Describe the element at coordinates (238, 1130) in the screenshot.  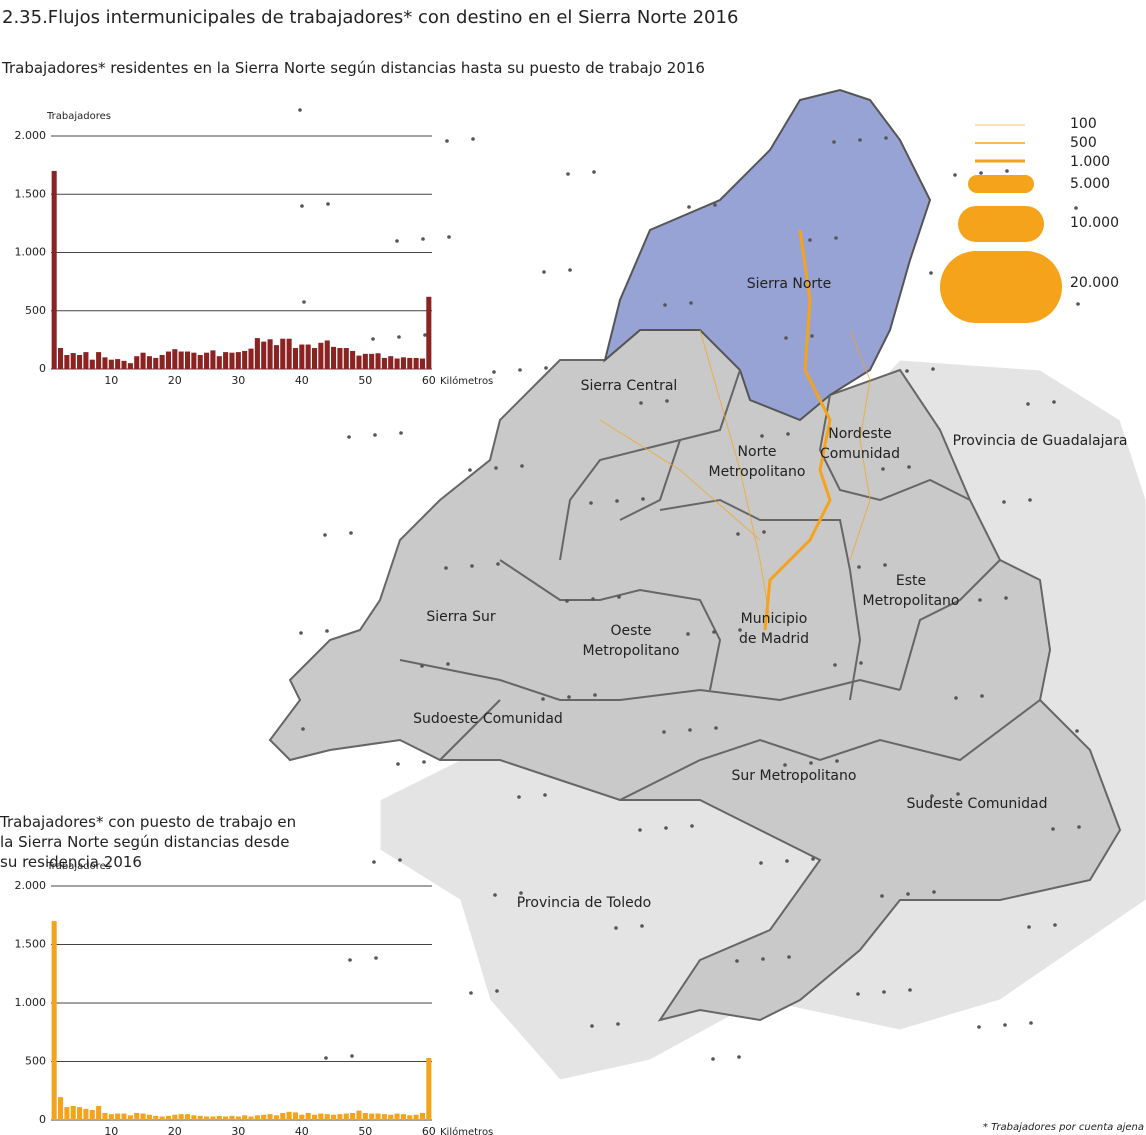
I see `x-tick-label: 30` at that location.